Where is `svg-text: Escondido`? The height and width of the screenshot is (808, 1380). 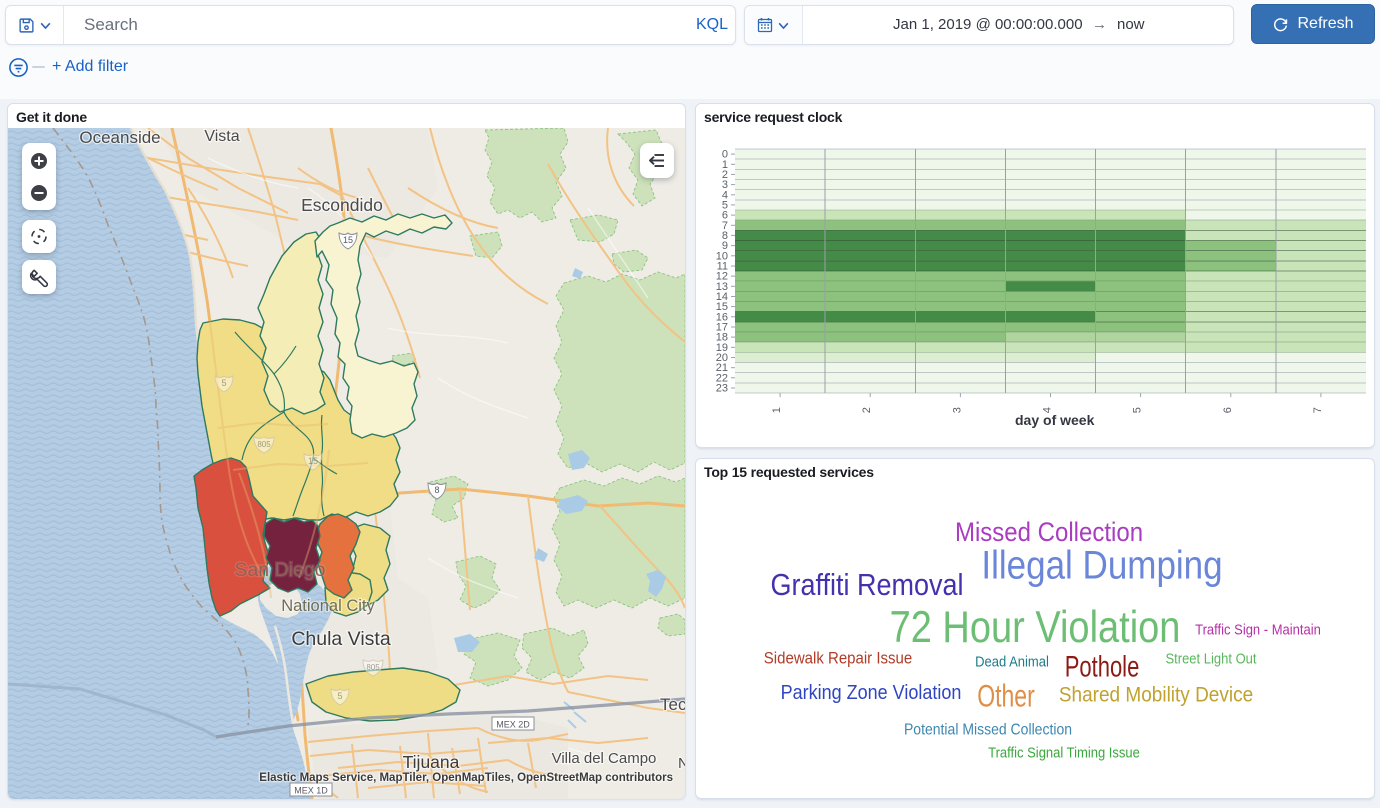 svg-text: Escondido is located at coordinates (342, 205).